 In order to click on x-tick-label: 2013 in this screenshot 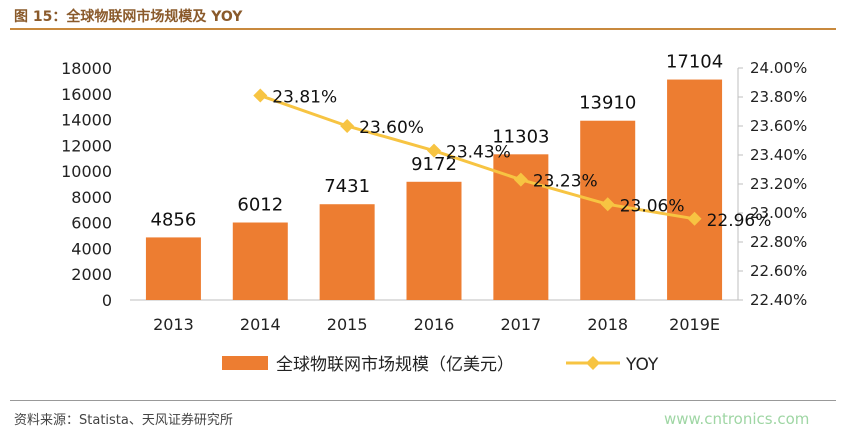, I will do `click(173, 324)`.